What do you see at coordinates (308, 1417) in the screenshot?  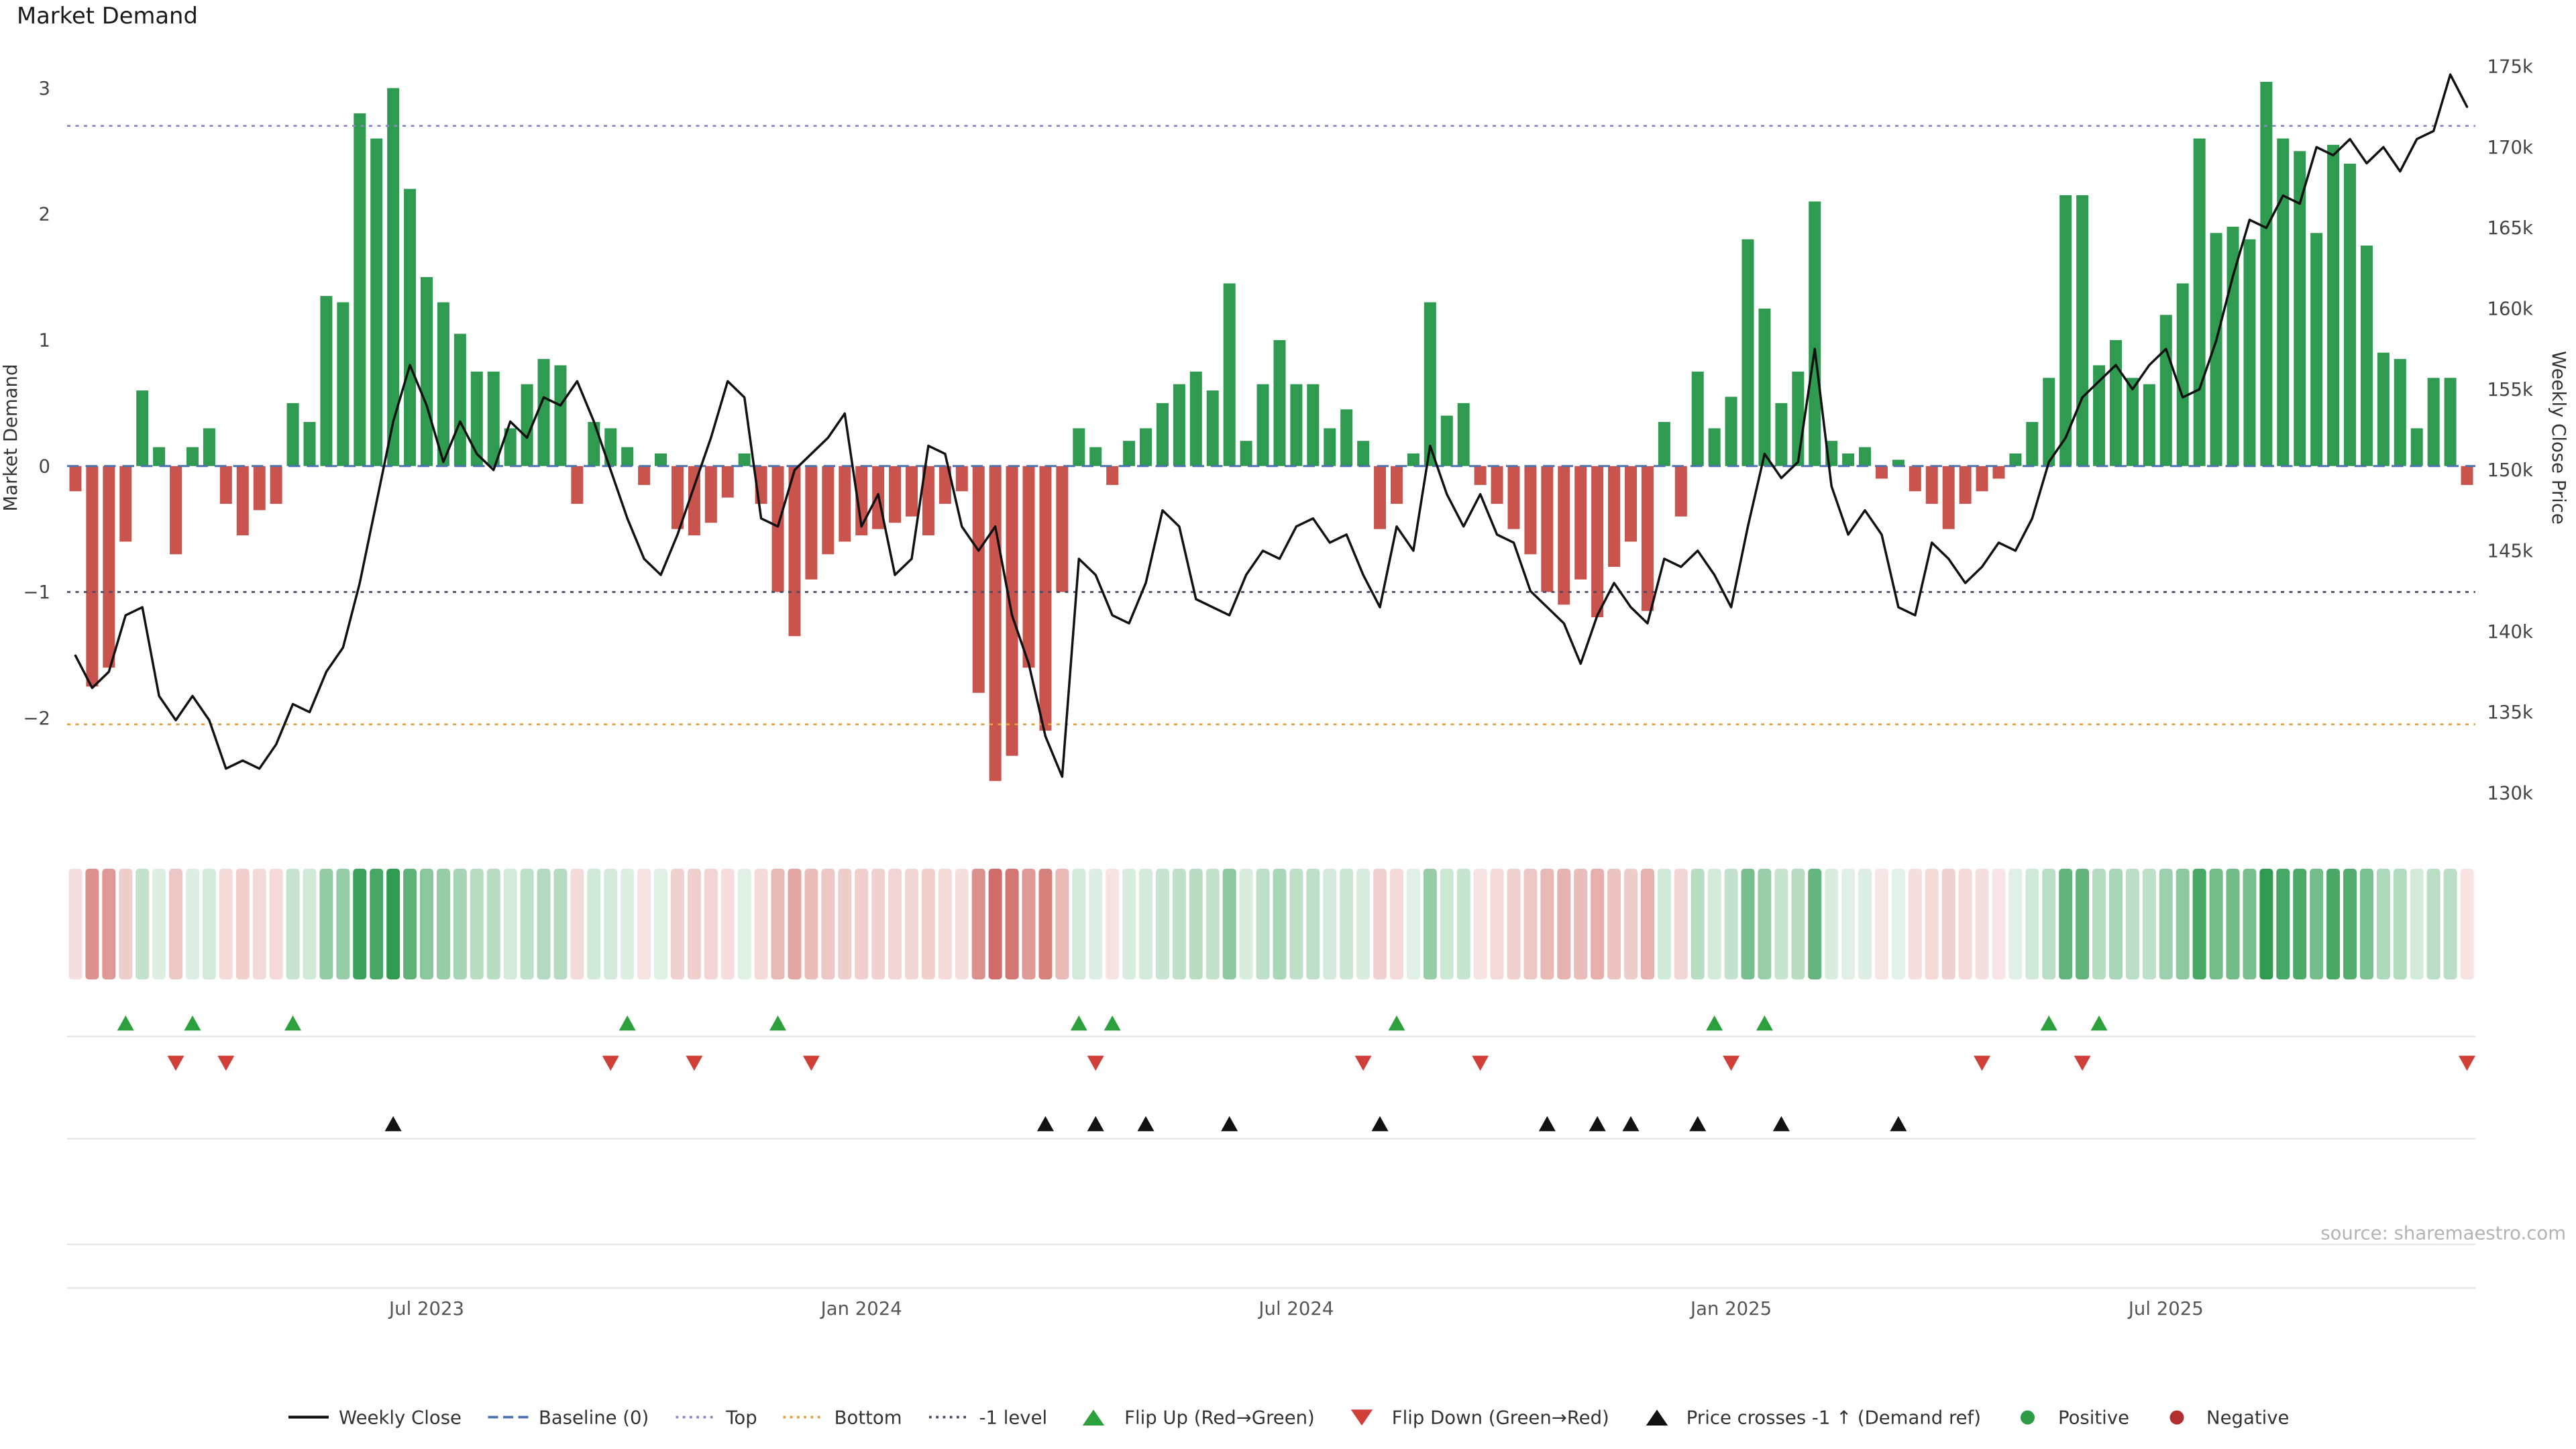 I see `legend-glyph-line` at bounding box center [308, 1417].